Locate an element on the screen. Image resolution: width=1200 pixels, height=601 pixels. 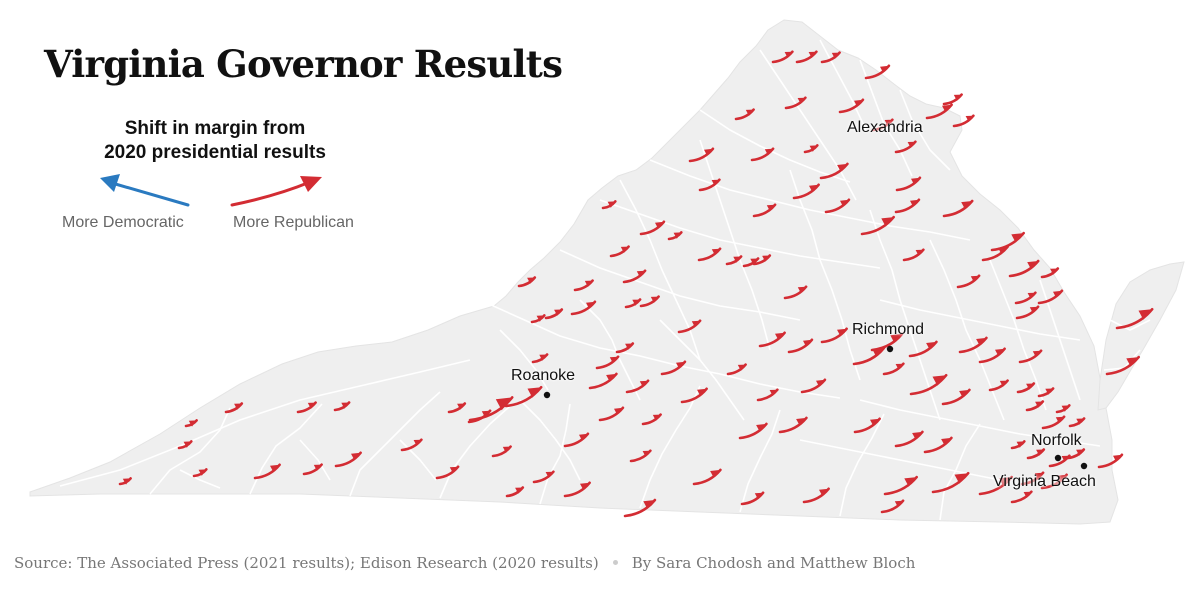
city-label-norfolk: Norfolk is located at coordinates (1056, 440).